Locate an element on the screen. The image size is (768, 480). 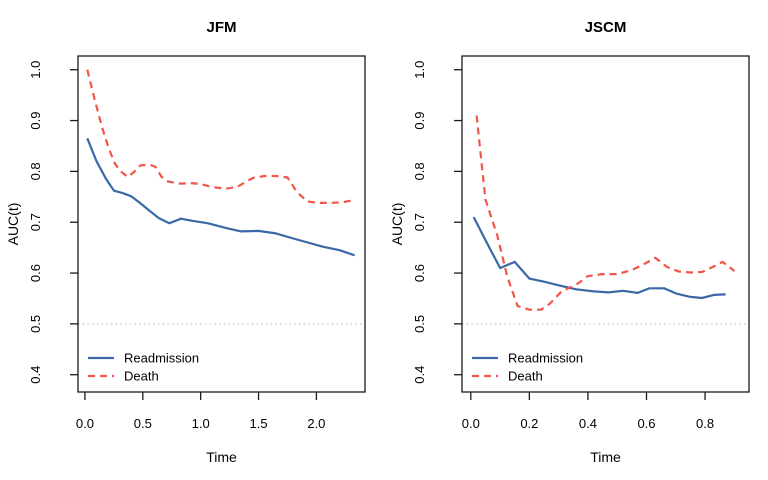
x-tick-label: 2.0 is located at coordinates (316, 423).